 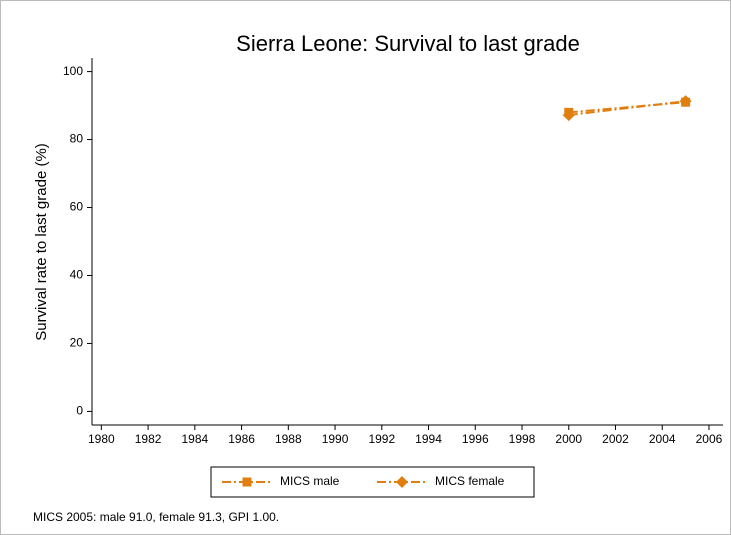 I want to click on y-tick-label: 20, so click(x=77, y=343).